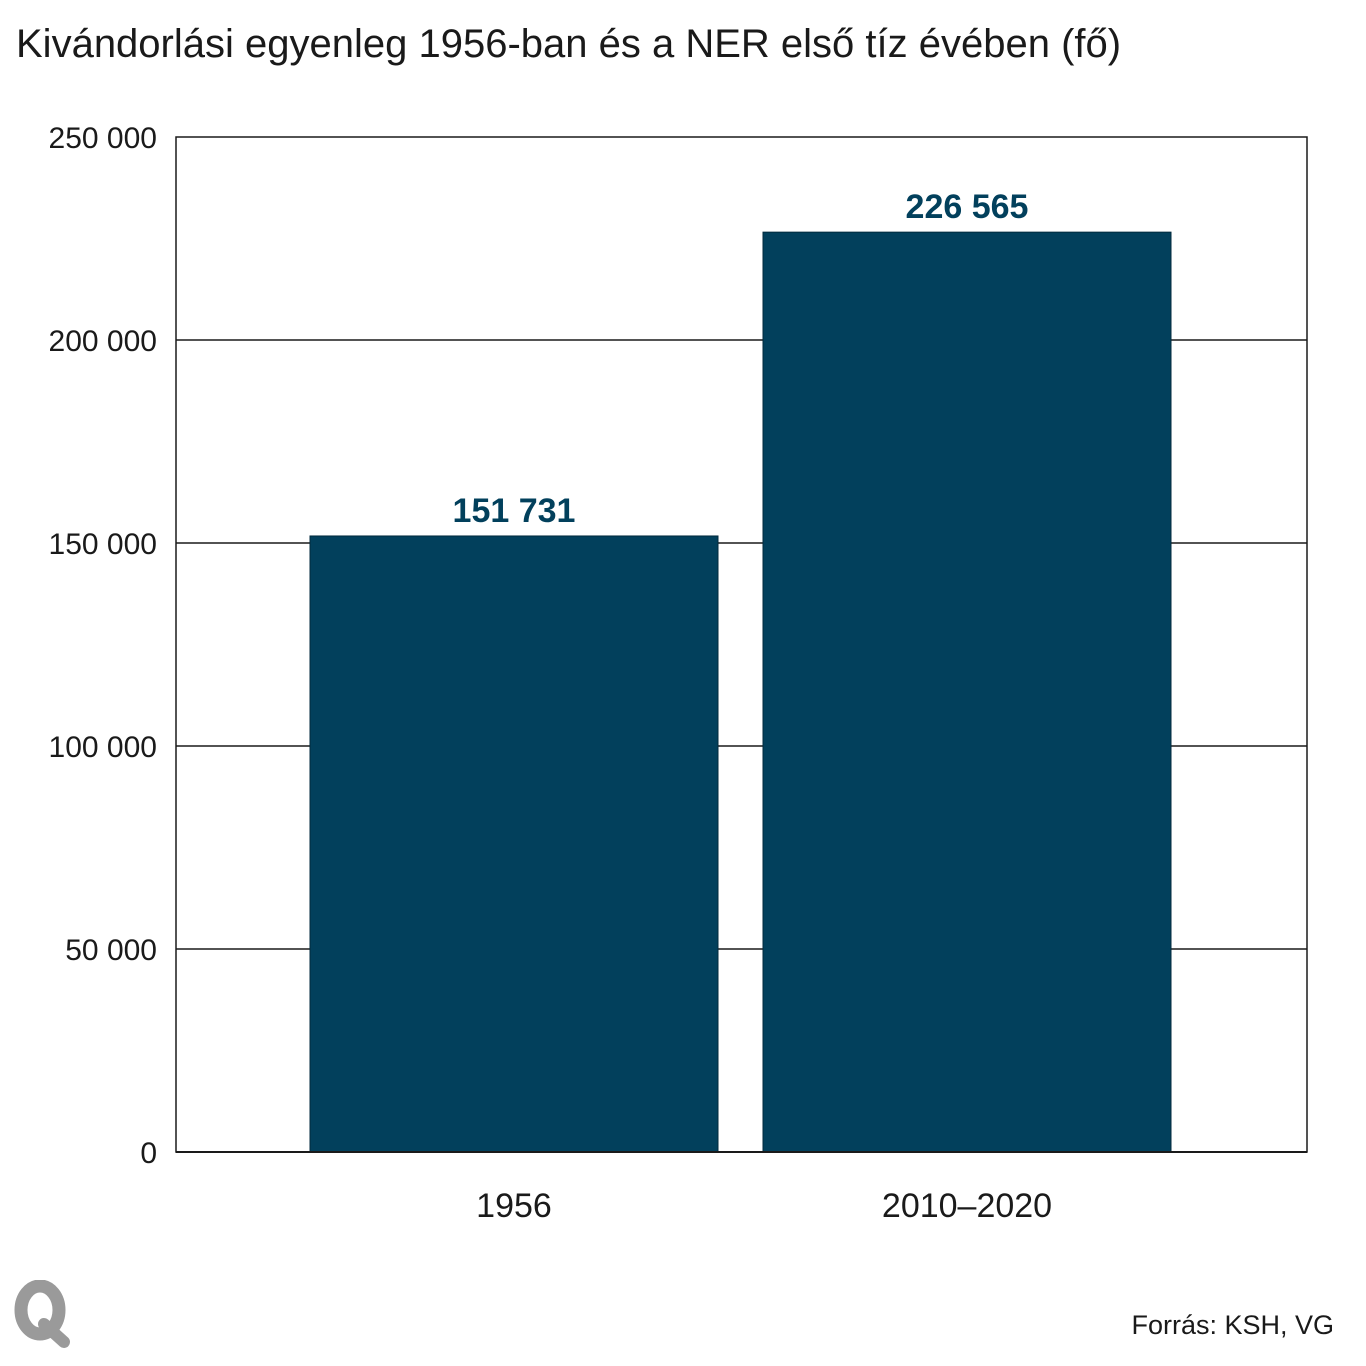 Image resolution: width=1366 pixels, height=1366 pixels. Describe the element at coordinates (514, 844) in the screenshot. I see `bar` at that location.